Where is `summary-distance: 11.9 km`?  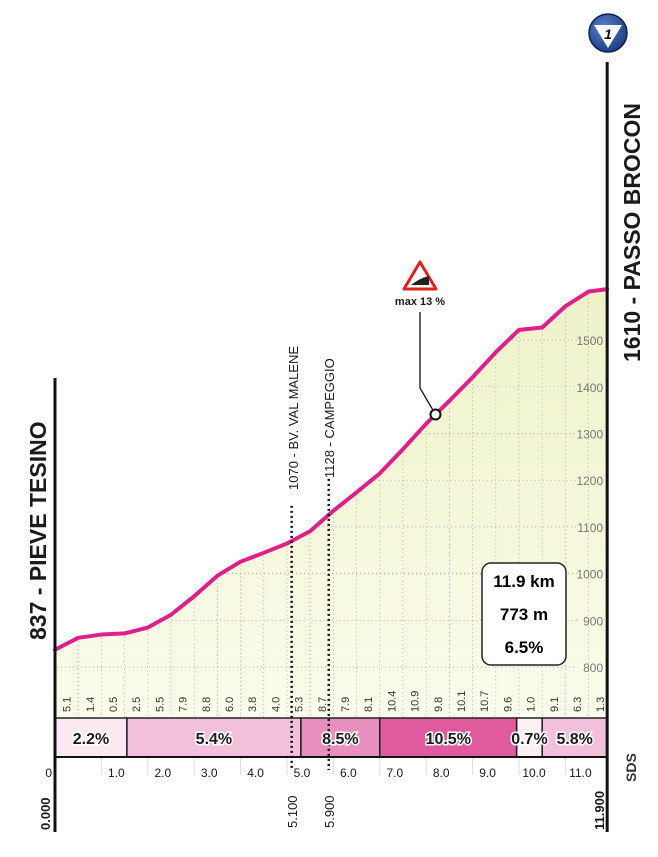
summary-distance: 11.9 km is located at coordinates (523, 581).